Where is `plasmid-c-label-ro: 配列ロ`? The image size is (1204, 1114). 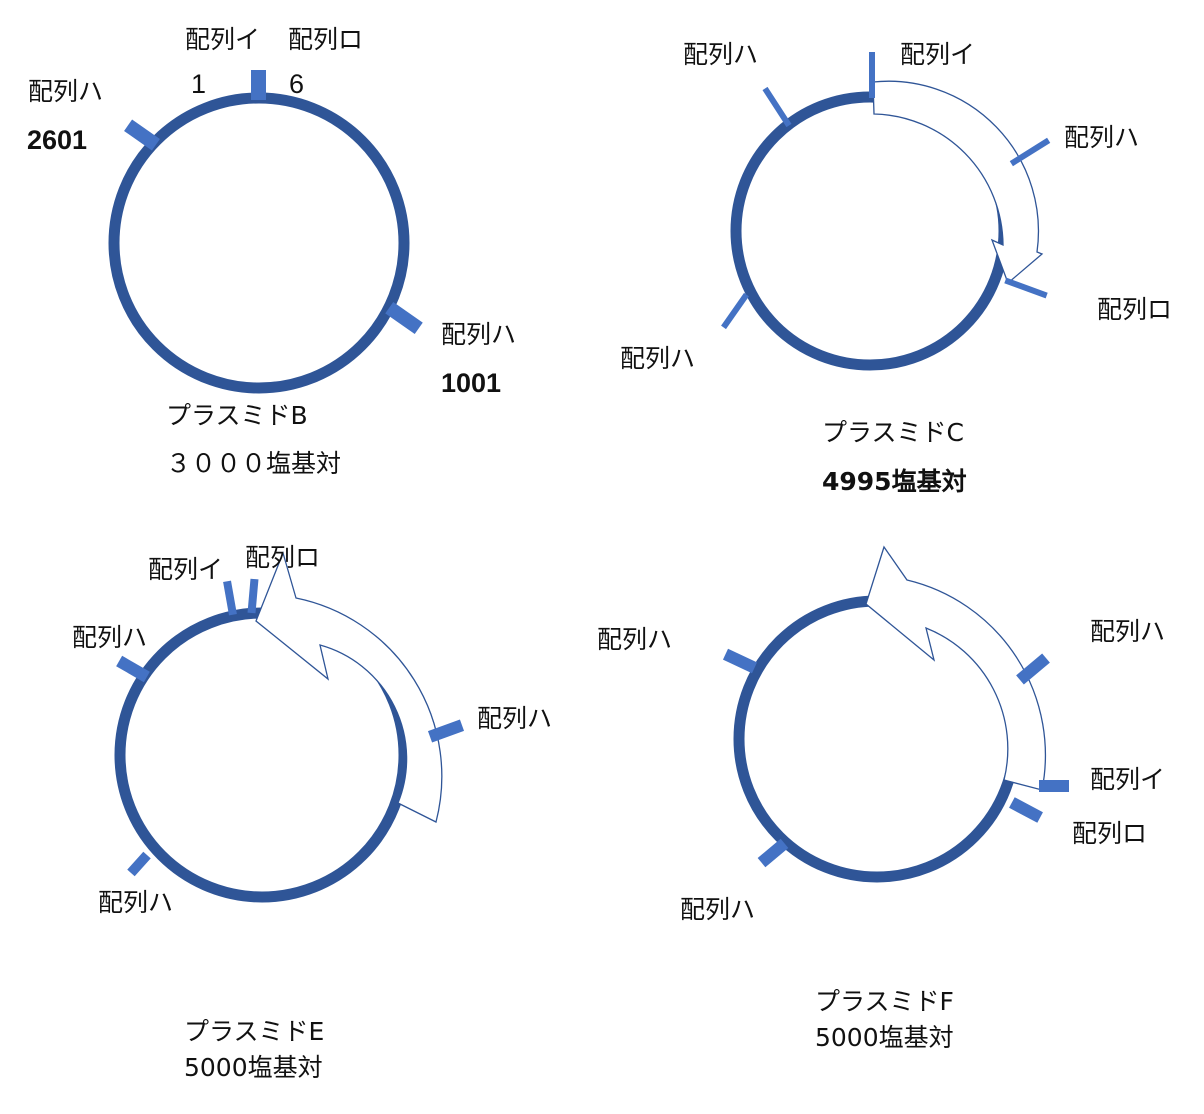
plasmid-c-label-ro: 配列ロ is located at coordinates (1134, 309).